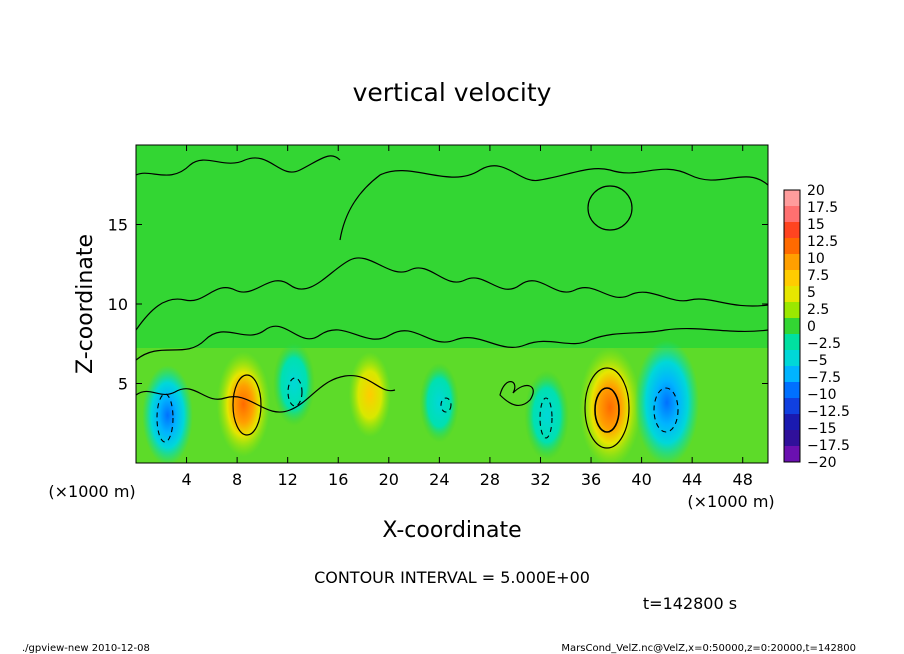 This screenshot has width=904, height=654. Describe the element at coordinates (822, 463) in the screenshot. I see `colorbar-label: −20` at that location.